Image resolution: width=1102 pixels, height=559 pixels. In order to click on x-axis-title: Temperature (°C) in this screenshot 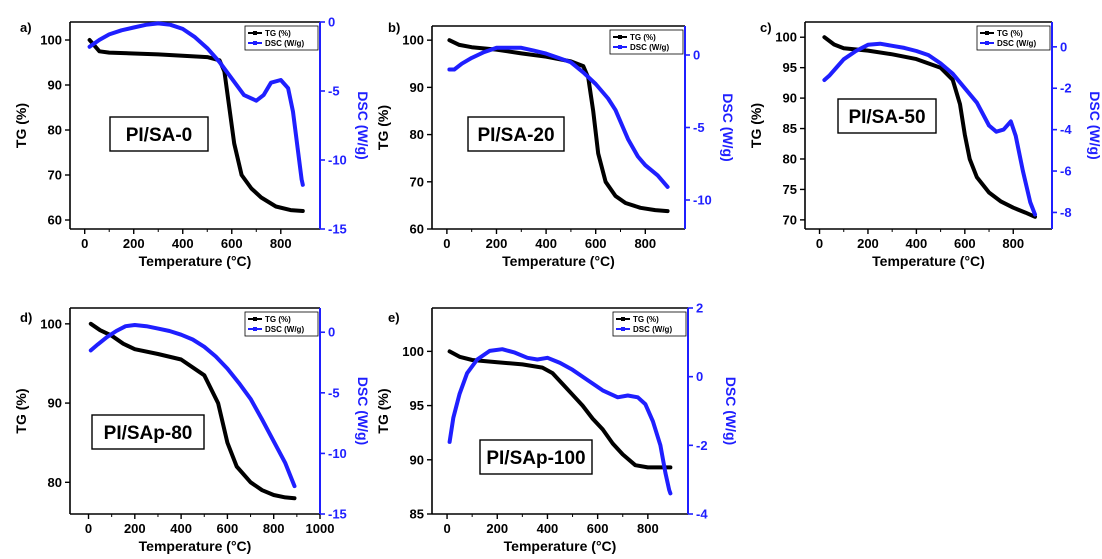, I will do `click(928, 261)`.